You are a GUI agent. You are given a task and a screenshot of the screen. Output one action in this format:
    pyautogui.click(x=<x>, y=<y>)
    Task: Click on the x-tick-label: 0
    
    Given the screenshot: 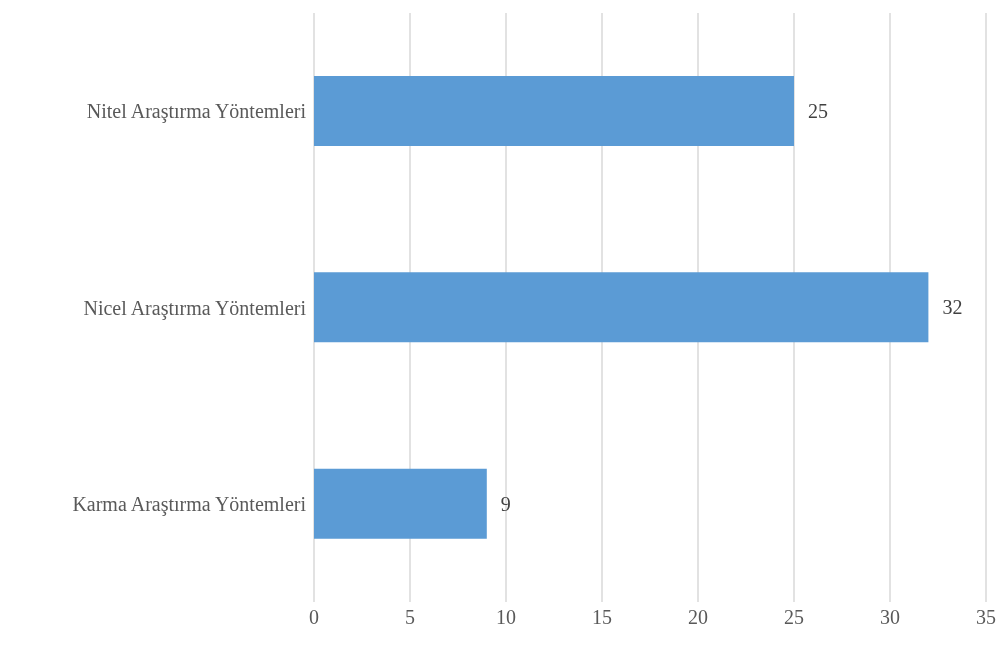 What is the action you would take?
    pyautogui.click(x=314, y=617)
    